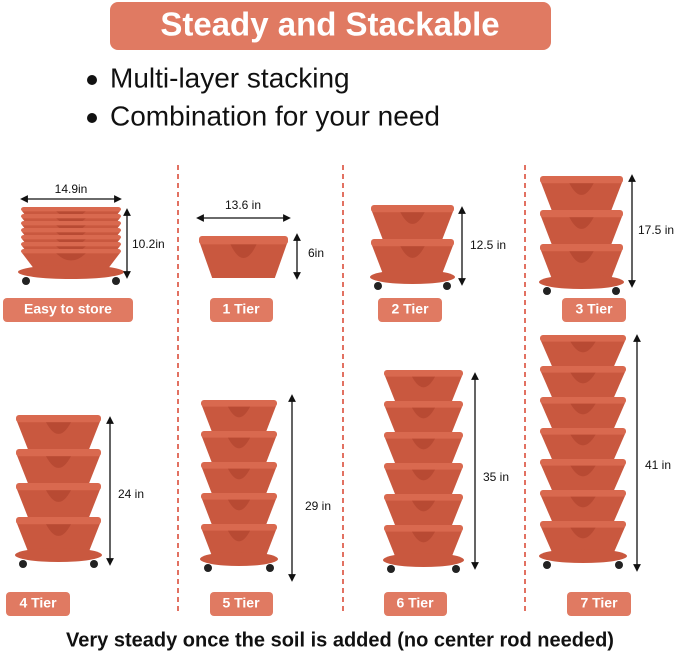  I want to click on dimension-label: 17.5 in, so click(656, 230).